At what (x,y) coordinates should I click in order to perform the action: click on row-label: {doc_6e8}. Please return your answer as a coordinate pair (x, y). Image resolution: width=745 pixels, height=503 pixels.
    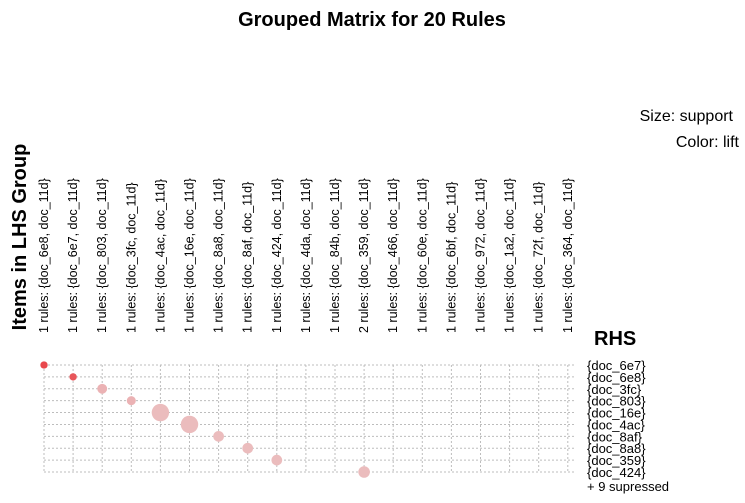
    Looking at the image, I should click on (616, 377).